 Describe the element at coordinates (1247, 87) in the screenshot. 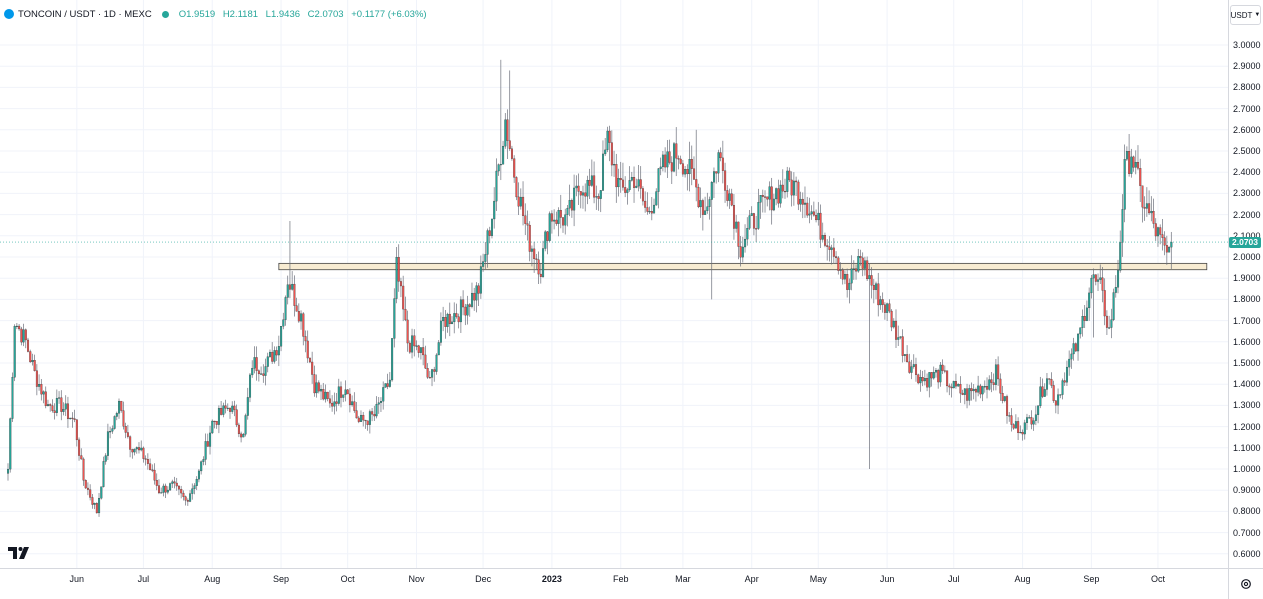

I see `price-tick-label: 2.8000` at that location.